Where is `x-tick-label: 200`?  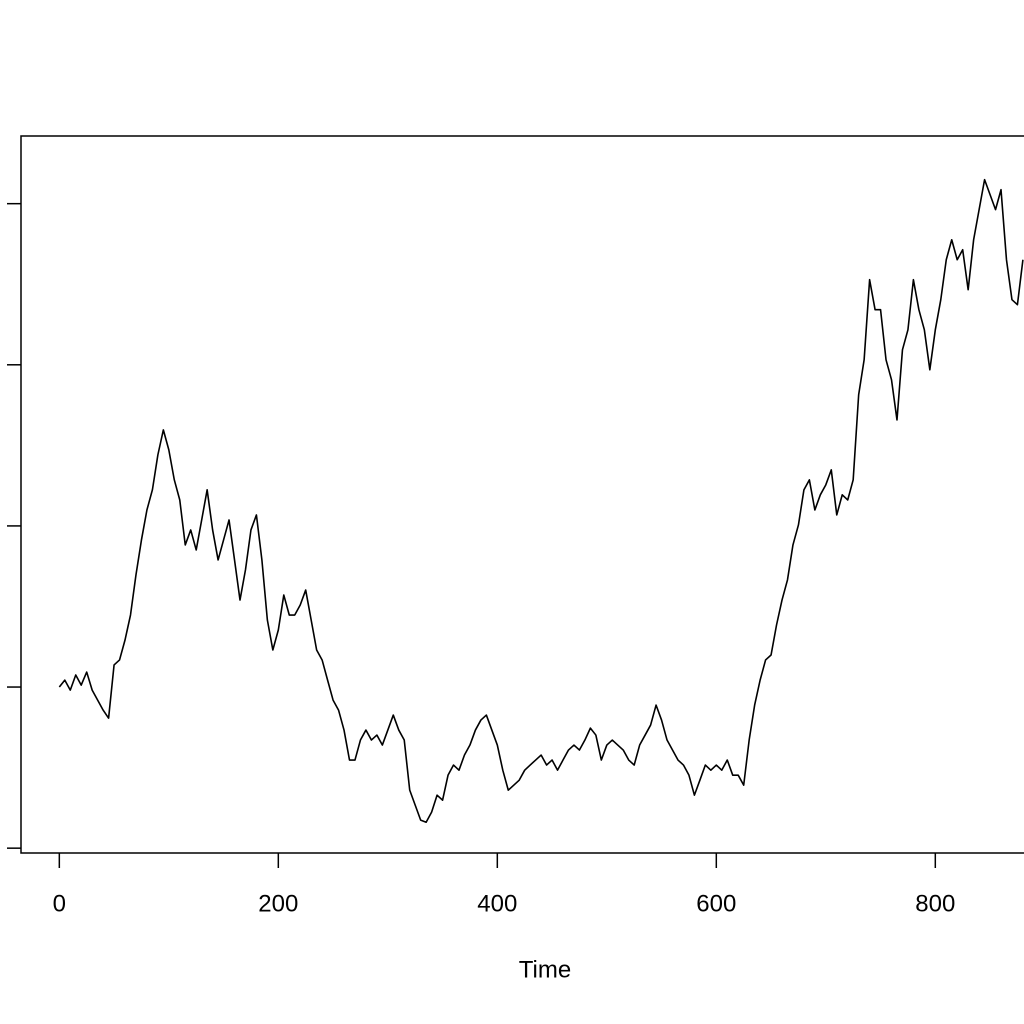 x-tick-label: 200 is located at coordinates (278, 903).